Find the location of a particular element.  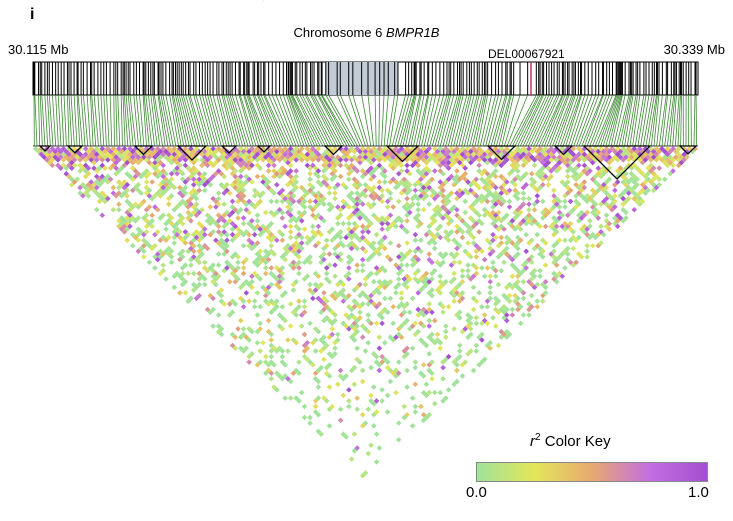

snp-track is located at coordinates (365, 78).